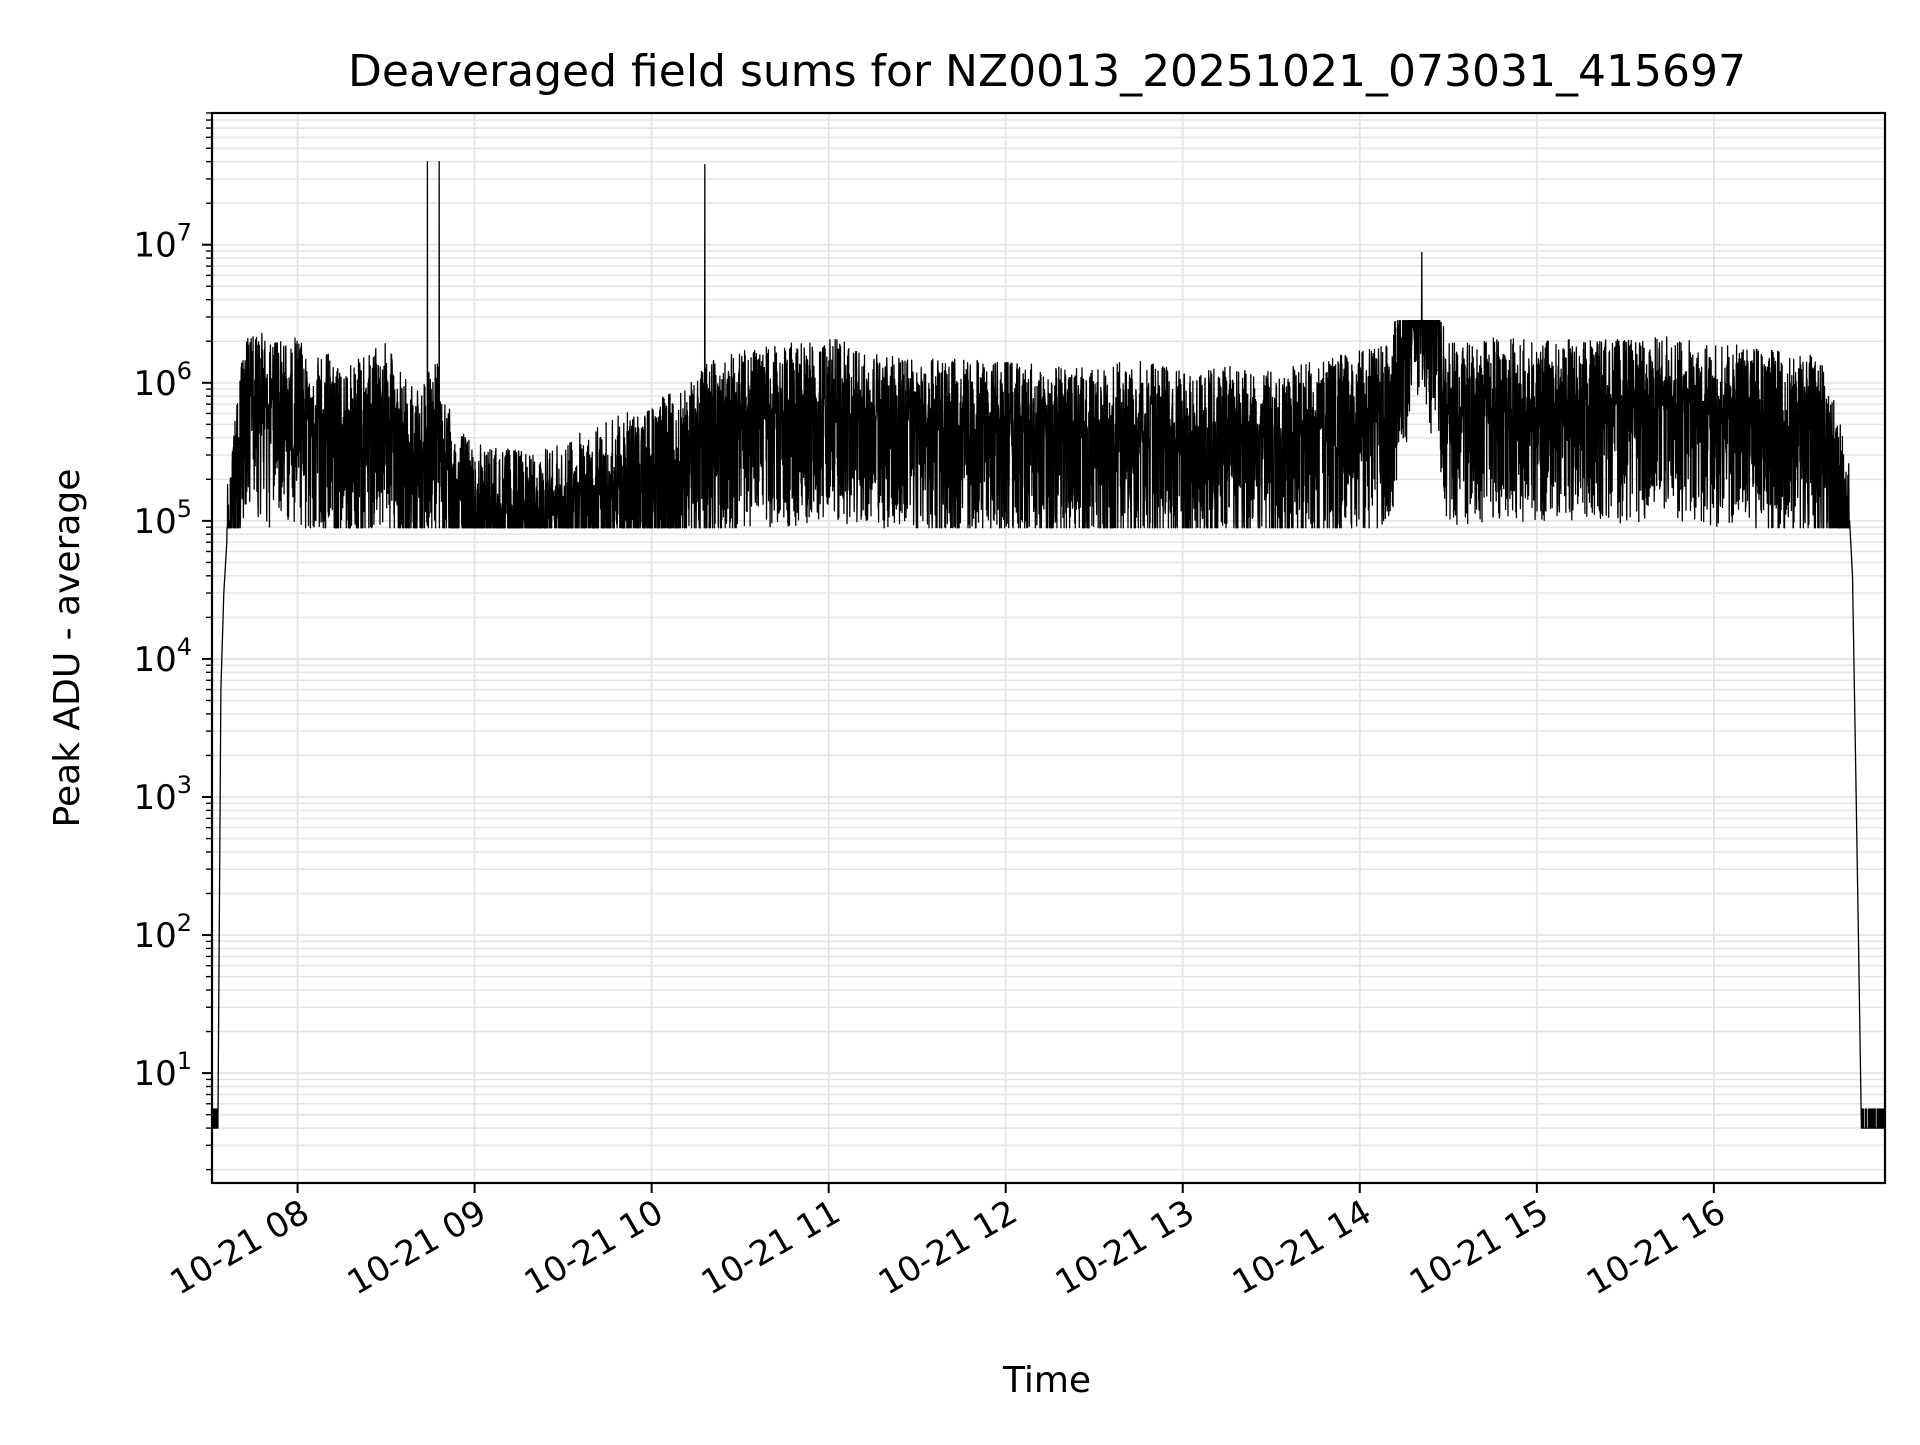 This screenshot has height=1445, width=1920. I want to click on y-axis-ticks: 10¹ 10² 10³ 10⁴ 10⁵ 10⁶ 10⁷, so click(172, 641).